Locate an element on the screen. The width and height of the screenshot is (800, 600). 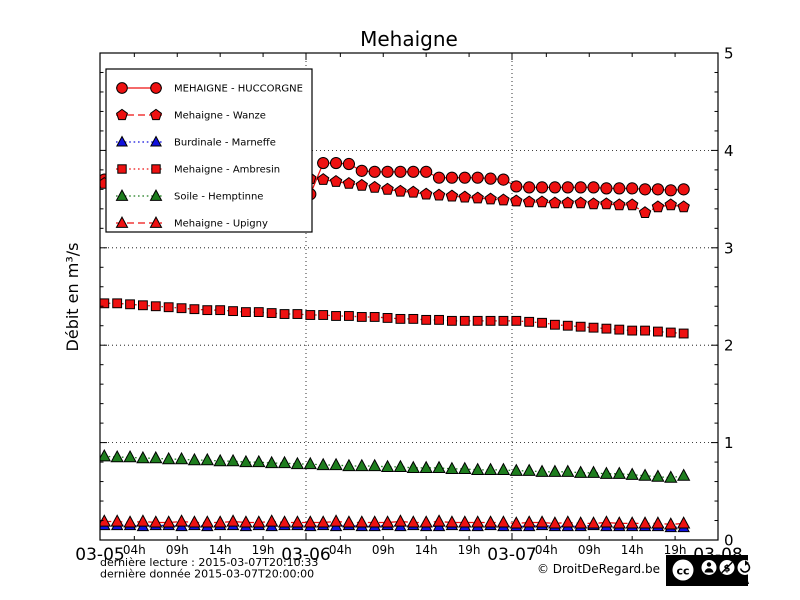
last-read-text: dernière lecture : 2015-03-07T20:10:33 is located at coordinates (209, 562).